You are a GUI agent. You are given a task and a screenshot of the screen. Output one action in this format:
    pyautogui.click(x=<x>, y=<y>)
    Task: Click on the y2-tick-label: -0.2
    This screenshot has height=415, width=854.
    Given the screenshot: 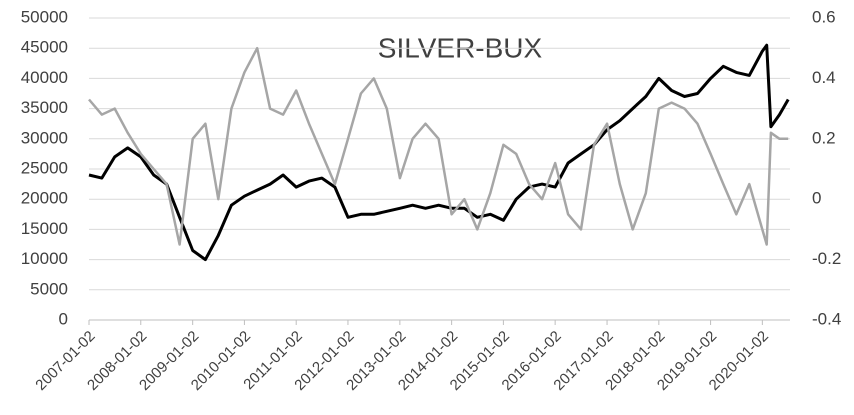 What is the action you would take?
    pyautogui.click(x=826, y=258)
    